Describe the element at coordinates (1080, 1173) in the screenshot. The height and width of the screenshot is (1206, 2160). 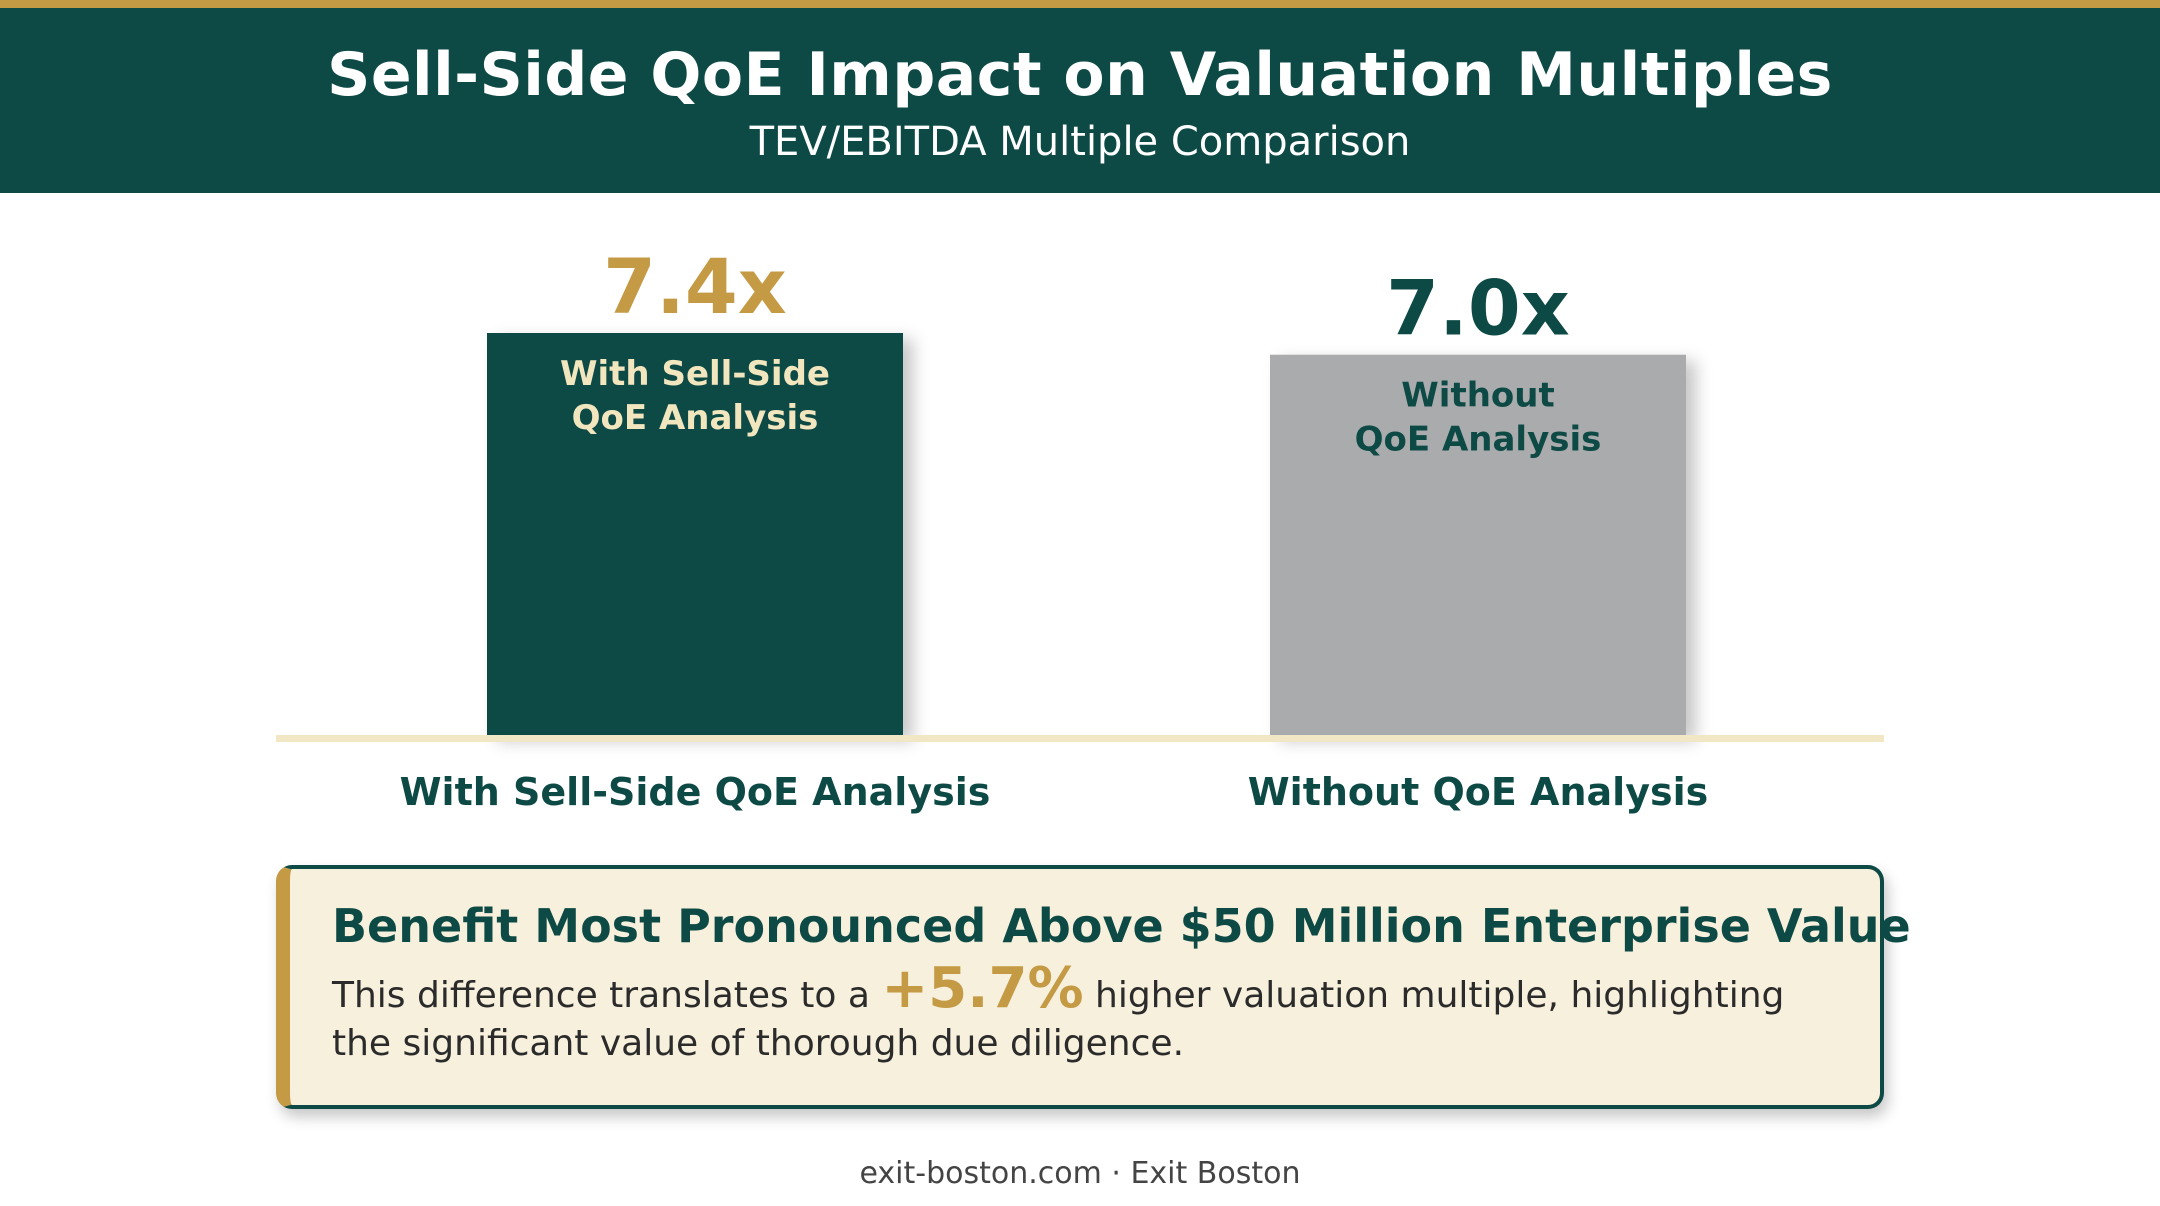
I see `footer-credit: exit-boston.com · Exit Boston` at that location.